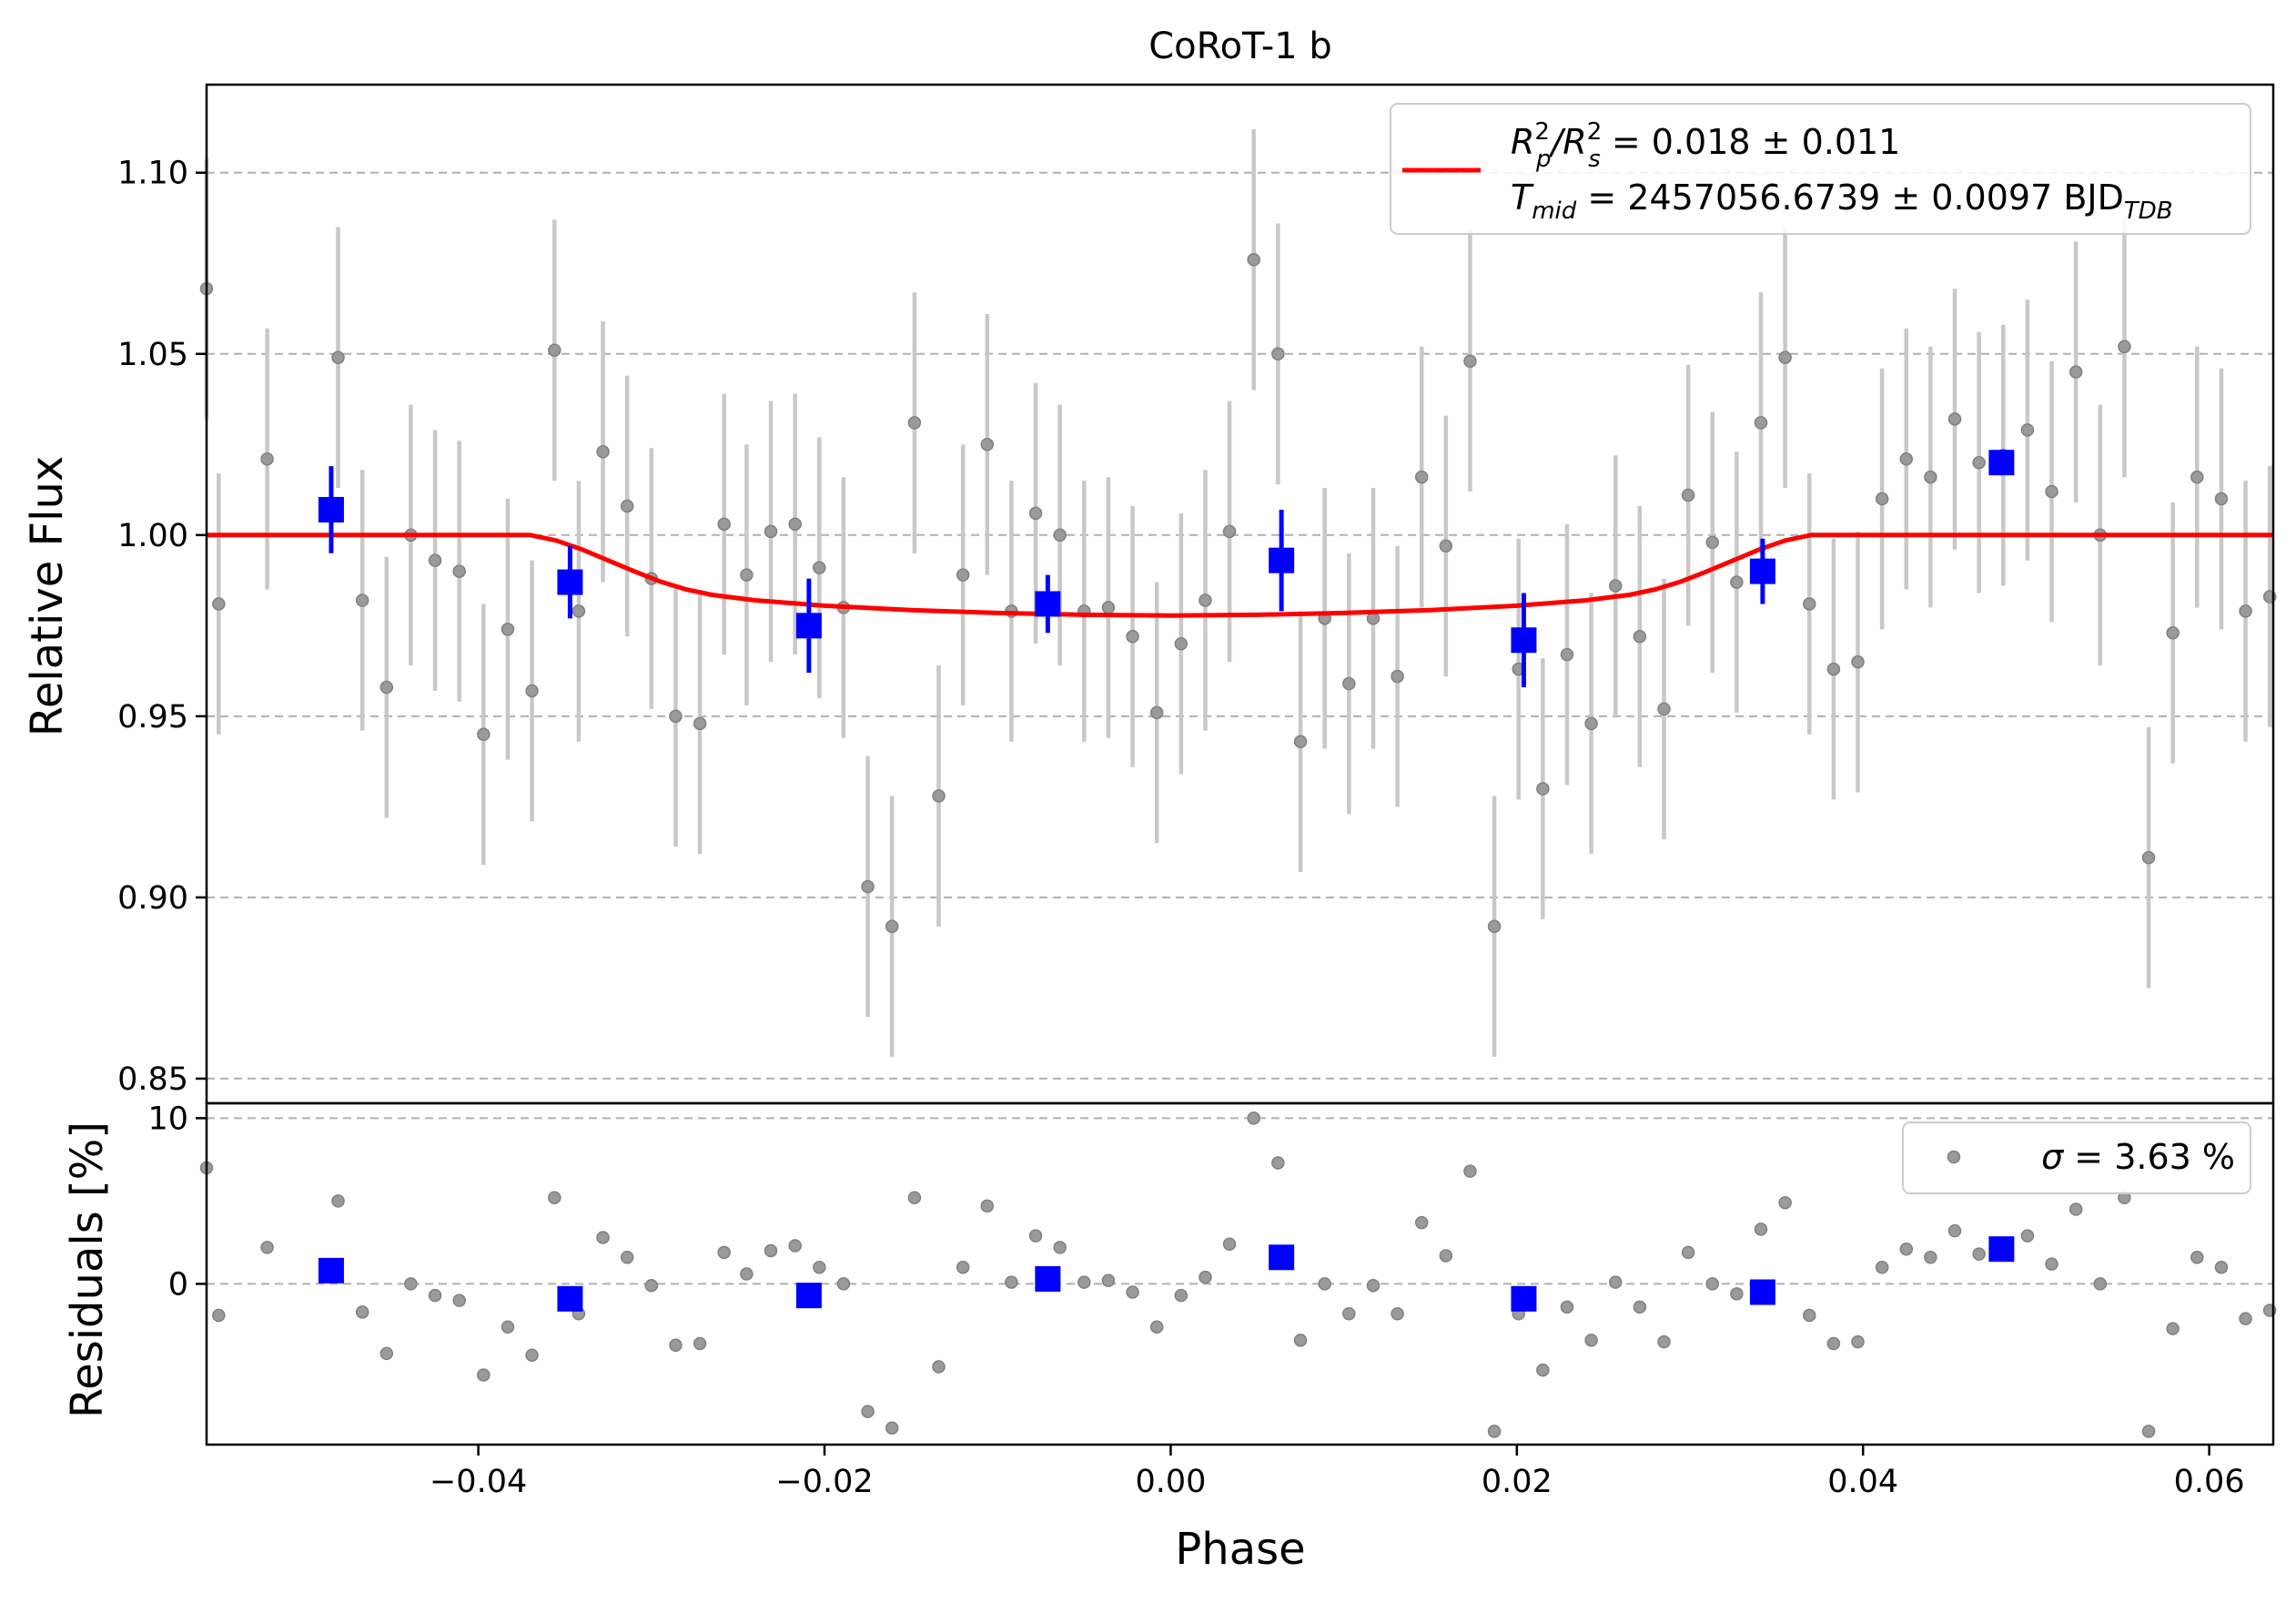 The height and width of the screenshot is (1603, 2296). What do you see at coordinates (1240, 46) in the screenshot?
I see `chart-title: CoRoT-1 b` at bounding box center [1240, 46].